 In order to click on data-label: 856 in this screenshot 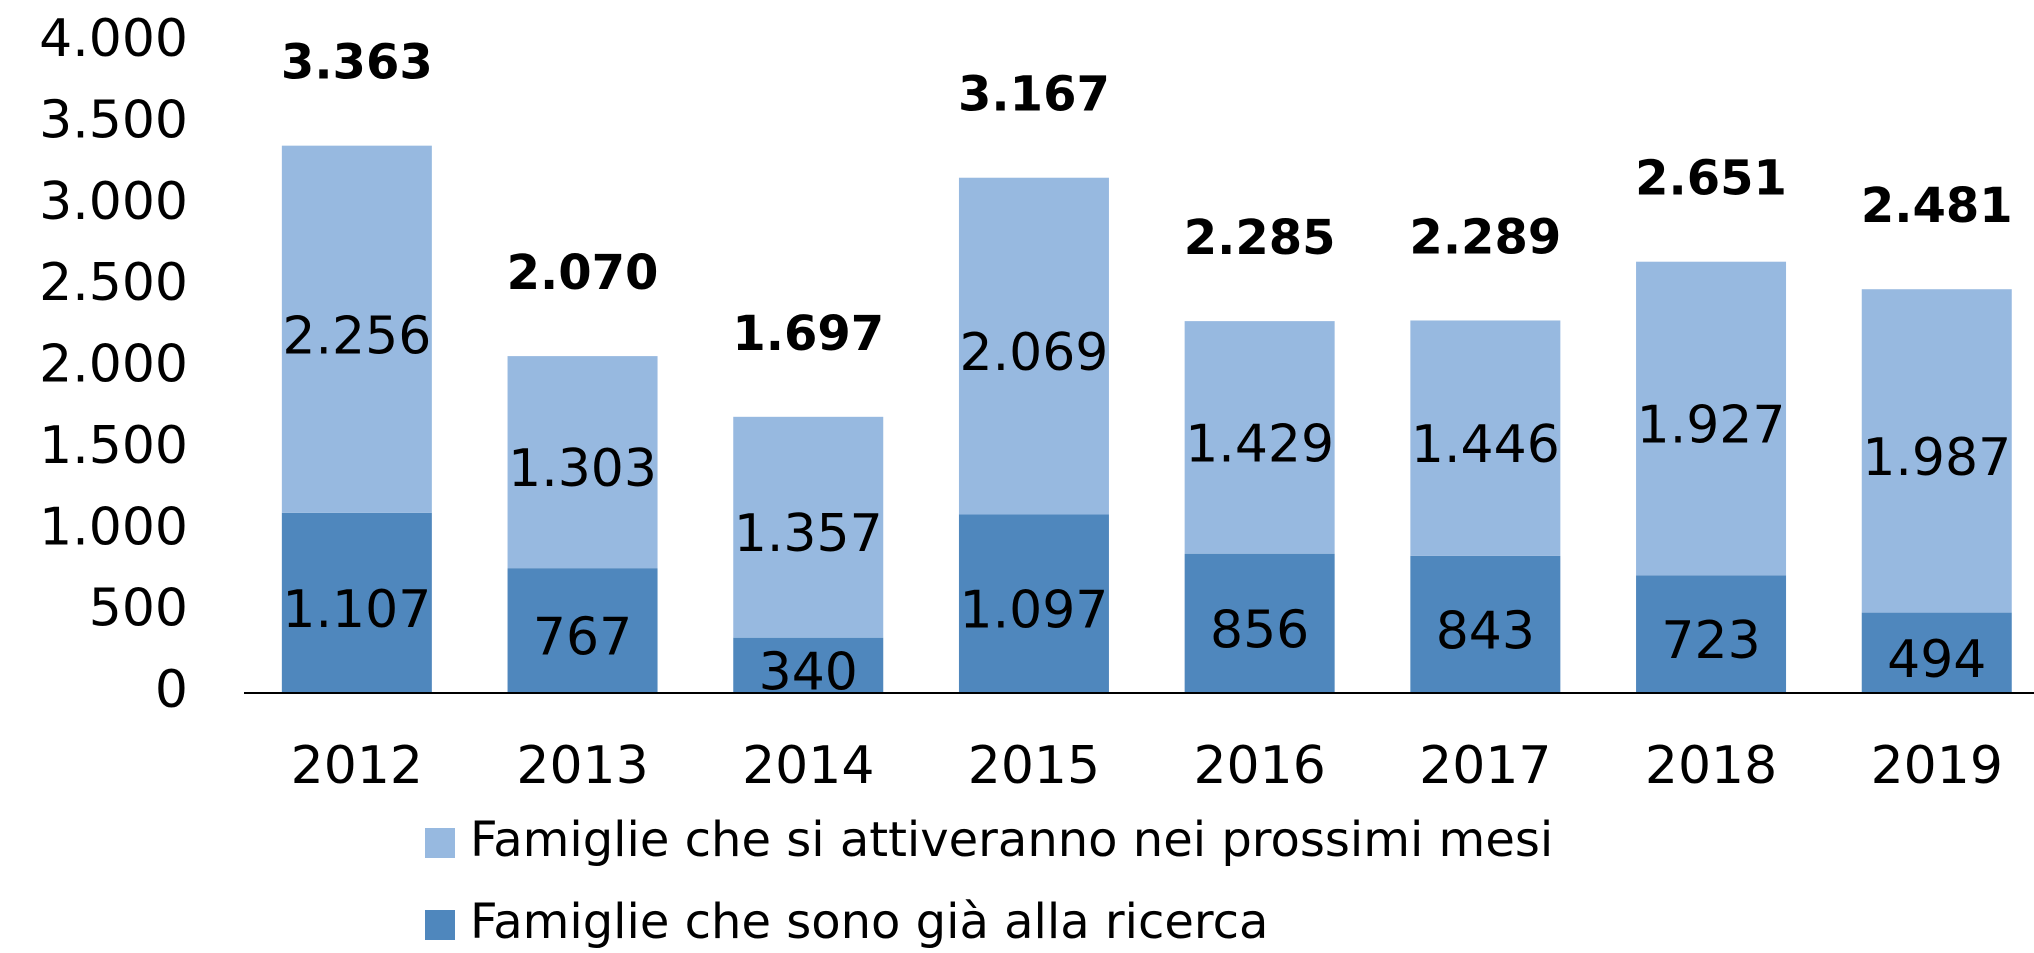, I will do `click(1259, 630)`.